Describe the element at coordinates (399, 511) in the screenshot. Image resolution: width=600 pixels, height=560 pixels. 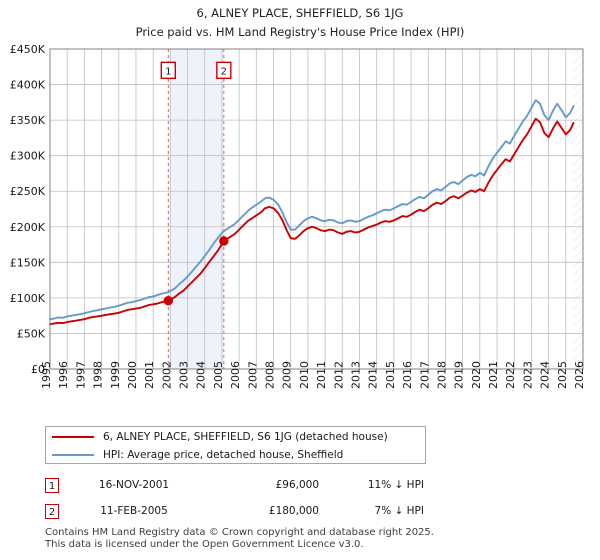
I see `transaction-hpi-delta-2: 7% ↓ HPI` at that location.